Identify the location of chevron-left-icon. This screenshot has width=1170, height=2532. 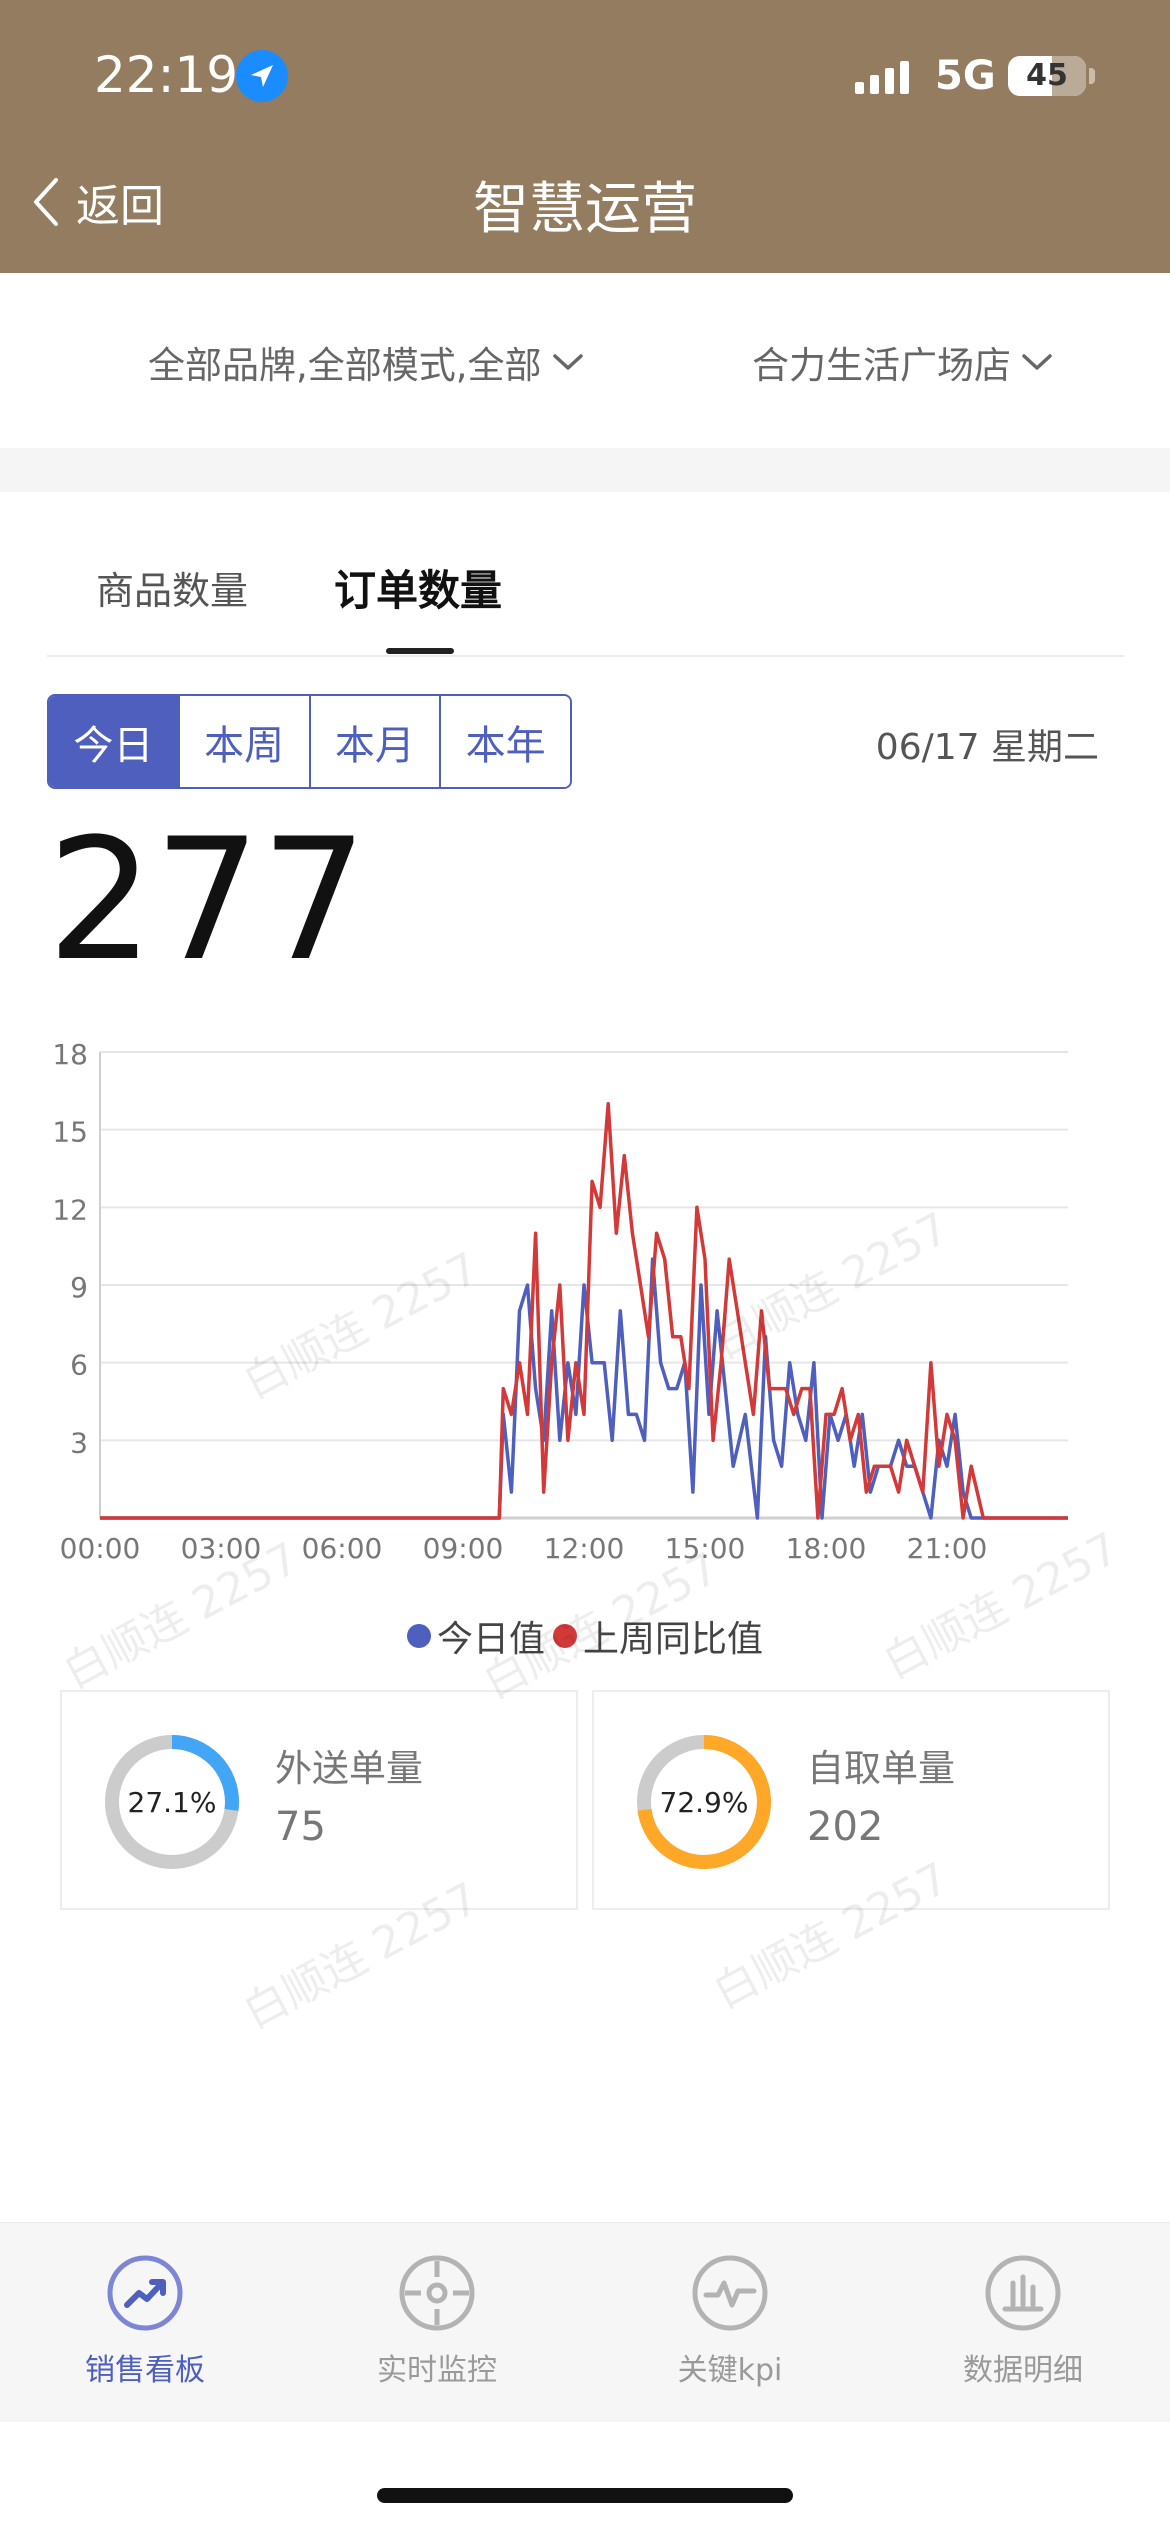
(46, 202).